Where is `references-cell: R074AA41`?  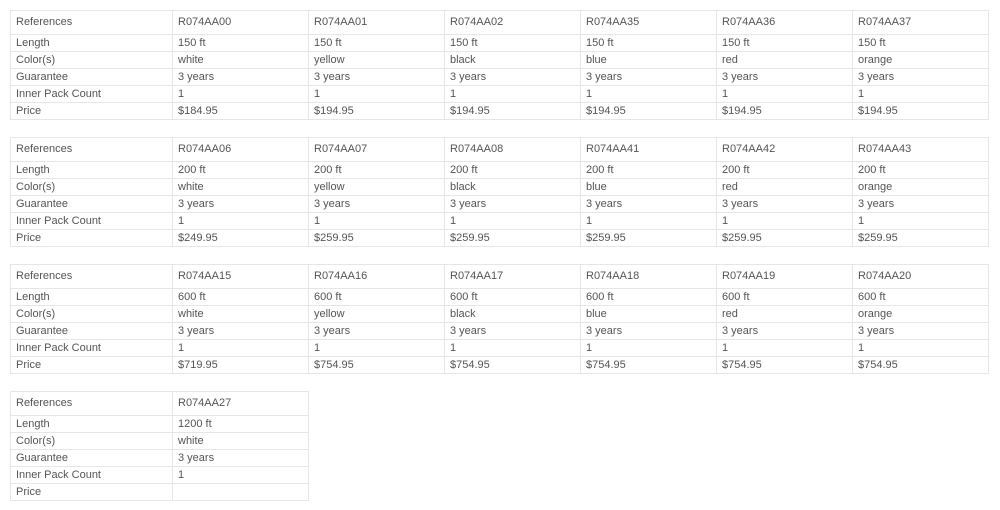
references-cell: R074AA41 is located at coordinates (648, 149).